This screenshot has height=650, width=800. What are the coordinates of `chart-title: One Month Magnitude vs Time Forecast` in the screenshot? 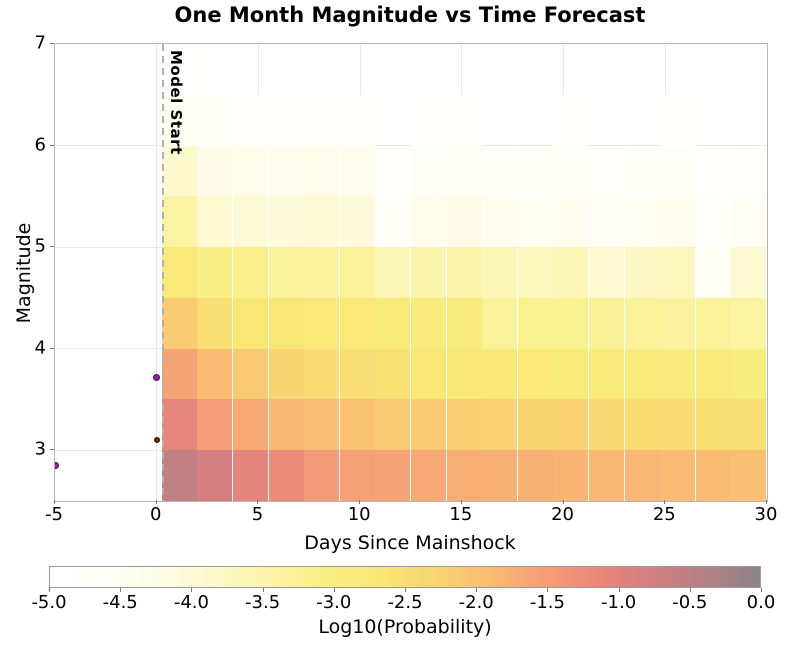 It's located at (410, 15).